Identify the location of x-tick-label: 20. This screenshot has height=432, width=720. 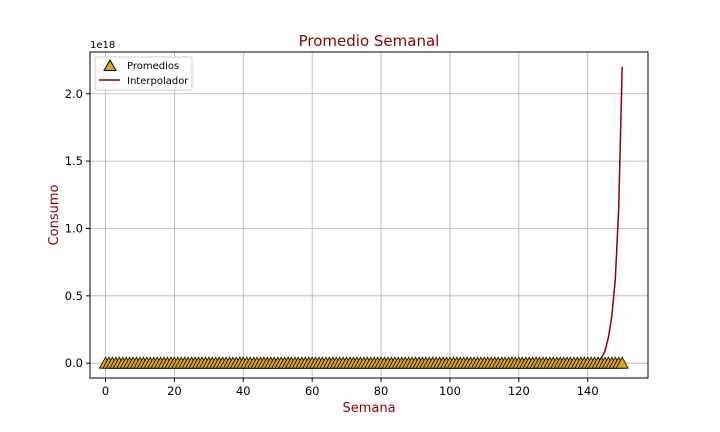
(174, 391).